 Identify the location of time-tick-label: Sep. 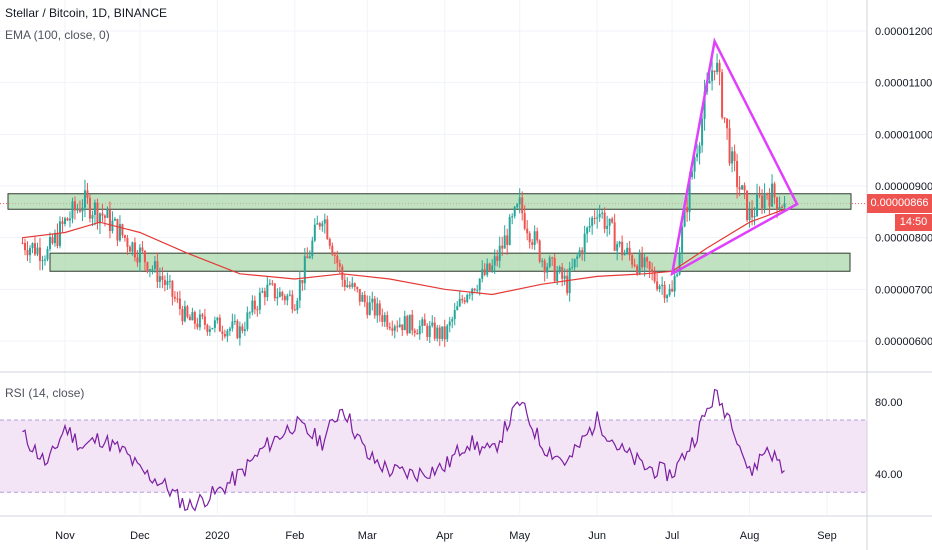
(827, 536).